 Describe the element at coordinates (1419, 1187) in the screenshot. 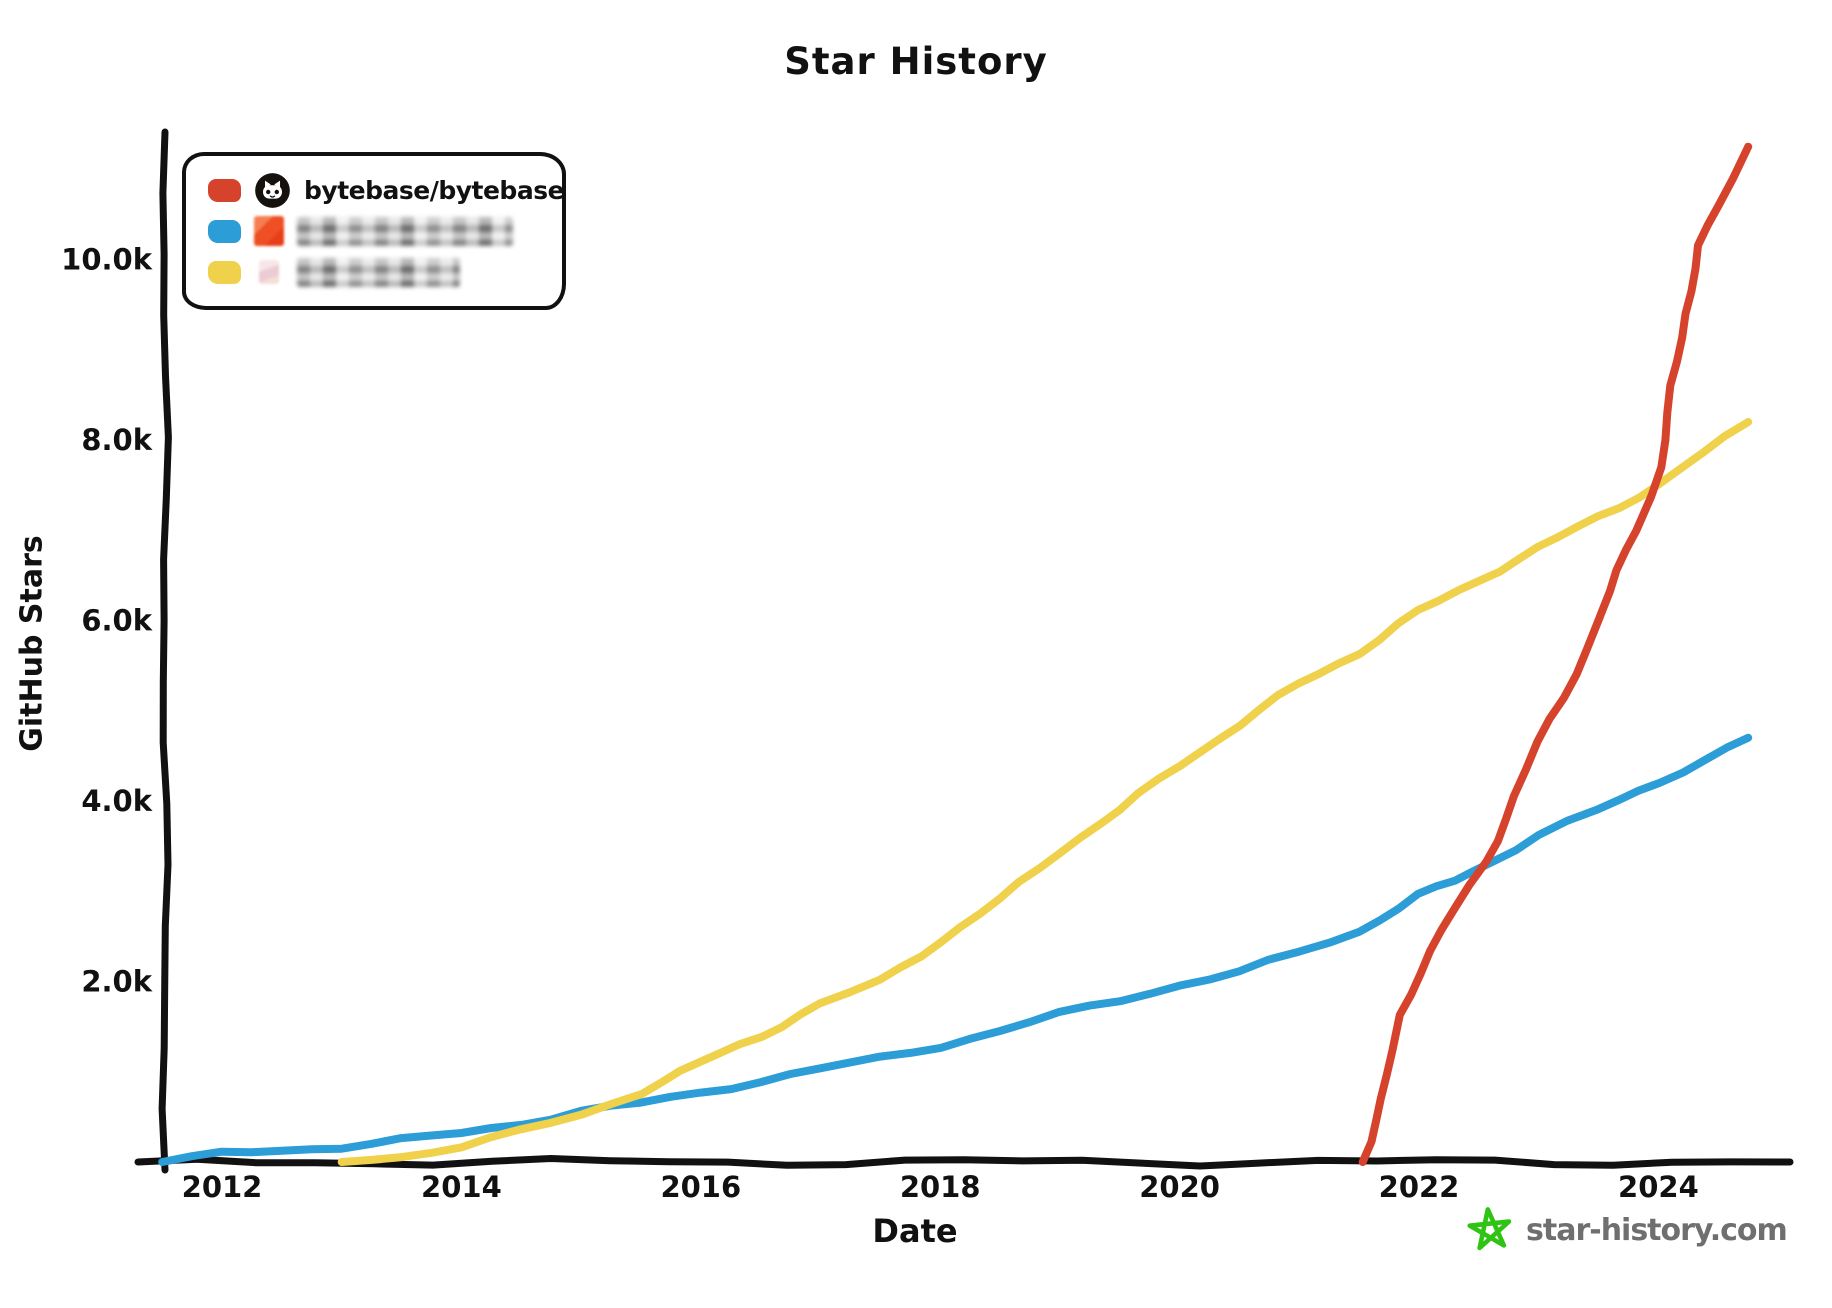

I see `x-tick-label: 2022` at that location.